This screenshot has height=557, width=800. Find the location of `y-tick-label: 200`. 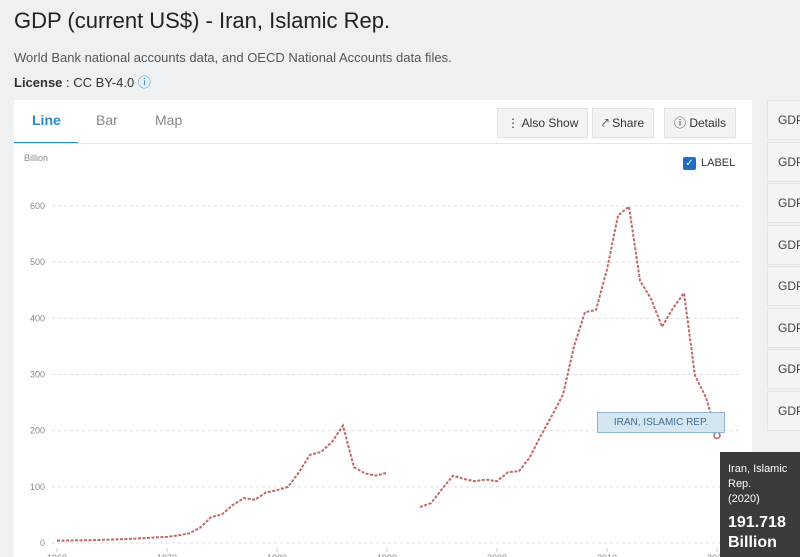

y-tick-label: 200 is located at coordinates (37, 431).